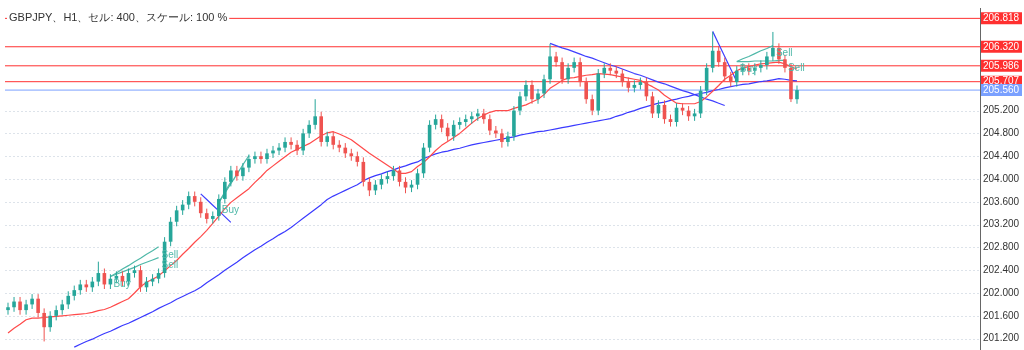  What do you see at coordinates (1001, 110) in the screenshot?
I see `y-tick-label: 205.200` at bounding box center [1001, 110].